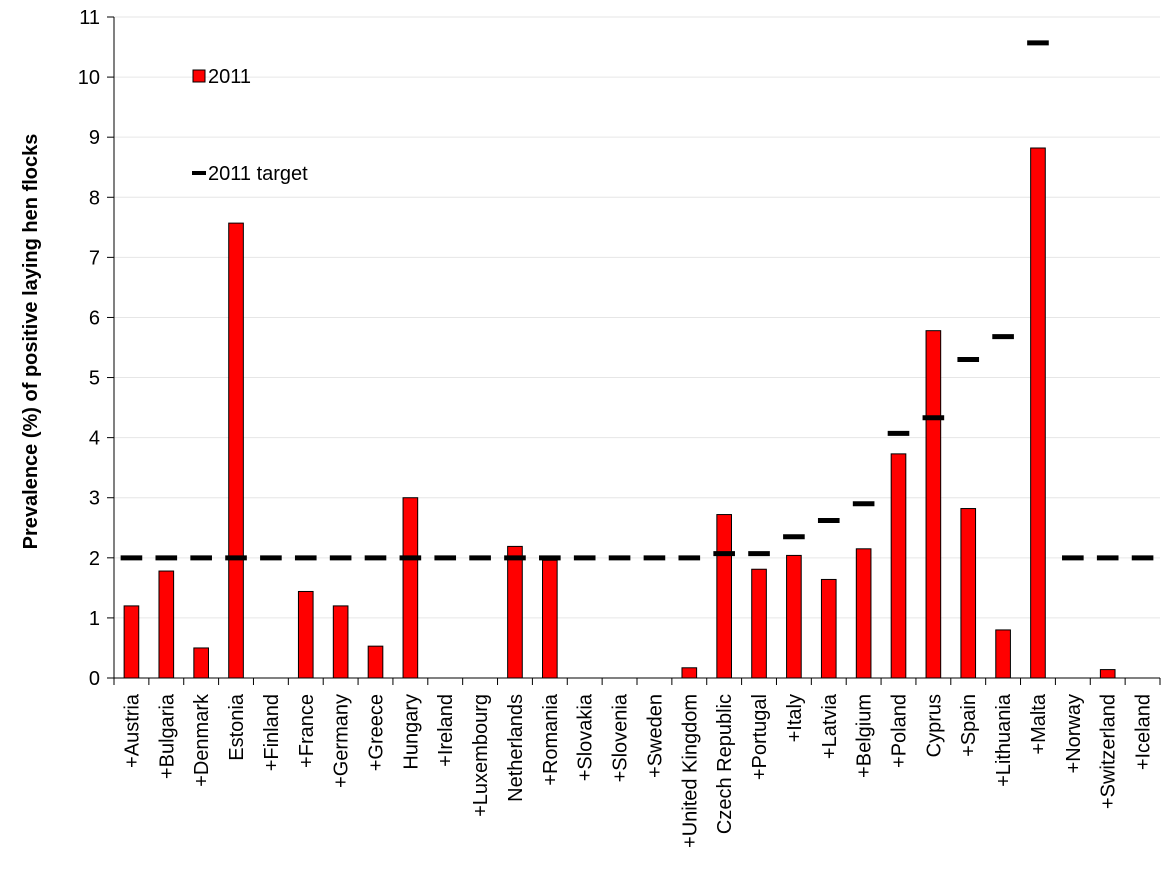 Image resolution: width=1164 pixels, height=890 pixels. I want to click on x-tick-label: +Slovakia, so click(586, 737).